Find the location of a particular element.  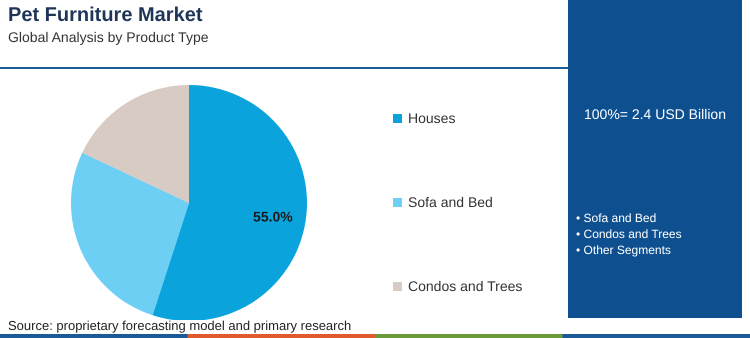

data-label: 55.0% is located at coordinates (273, 216).